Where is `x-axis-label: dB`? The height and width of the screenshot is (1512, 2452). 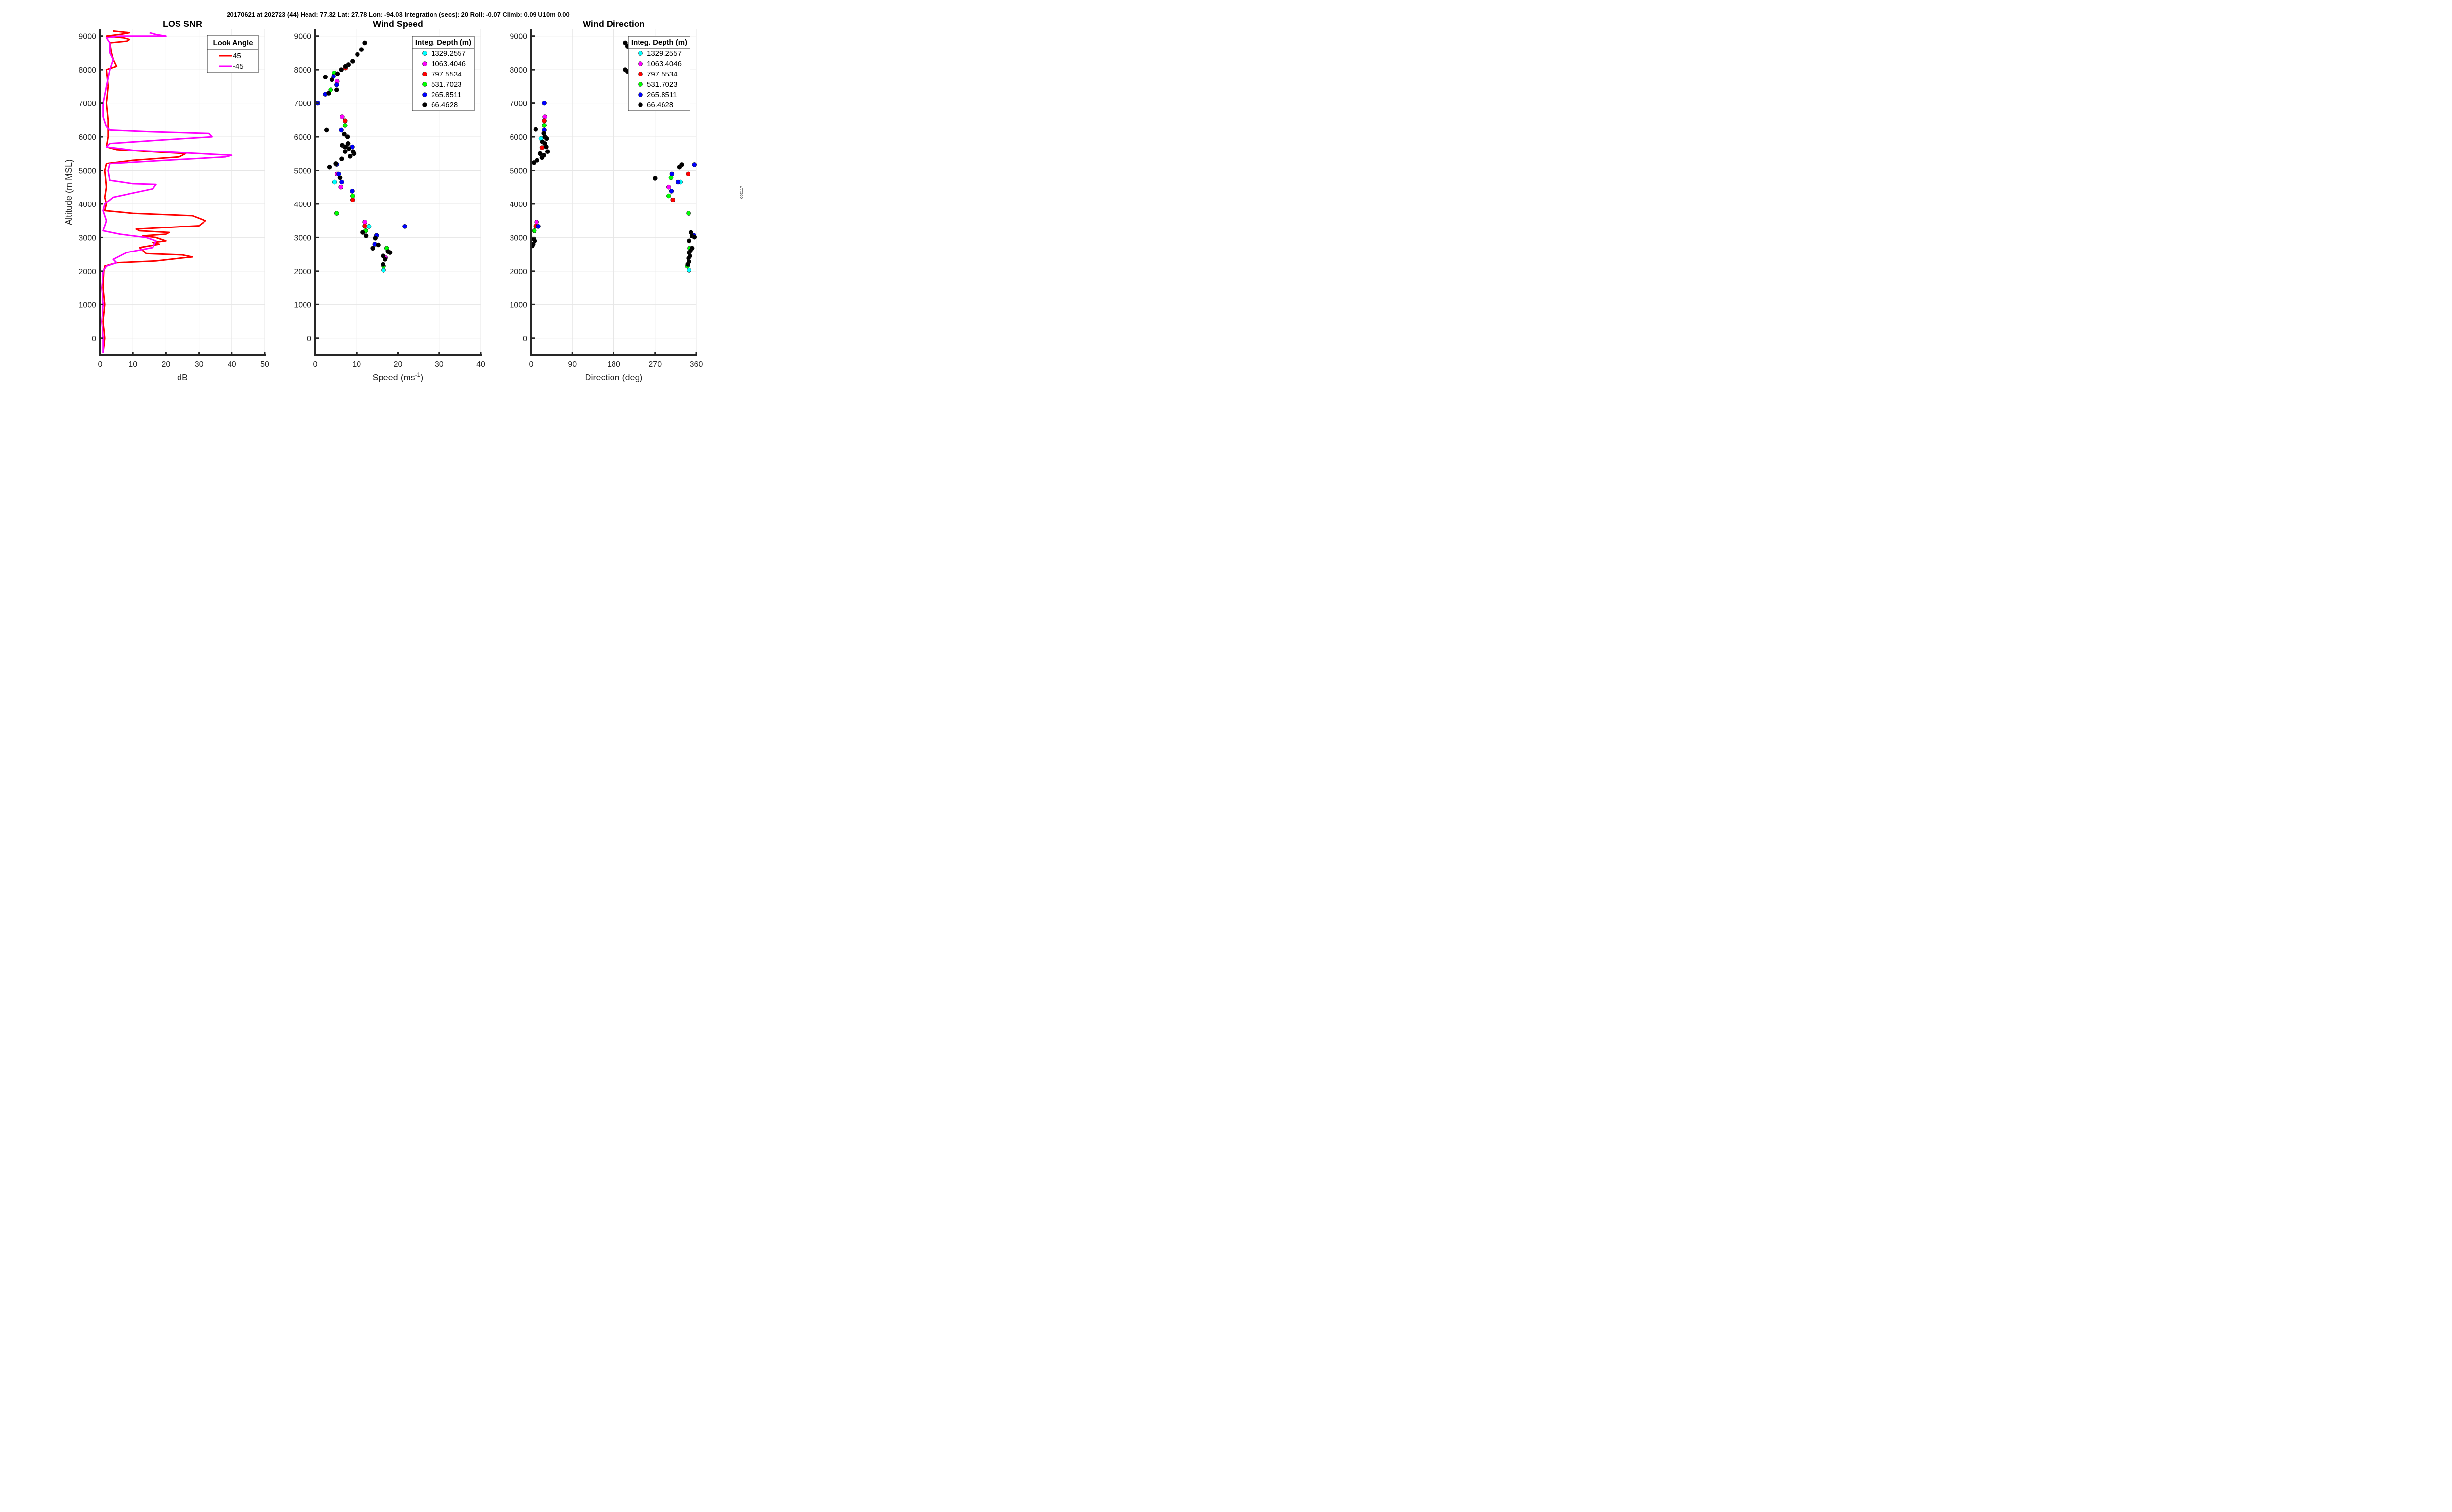 x-axis-label: dB is located at coordinates (182, 377).